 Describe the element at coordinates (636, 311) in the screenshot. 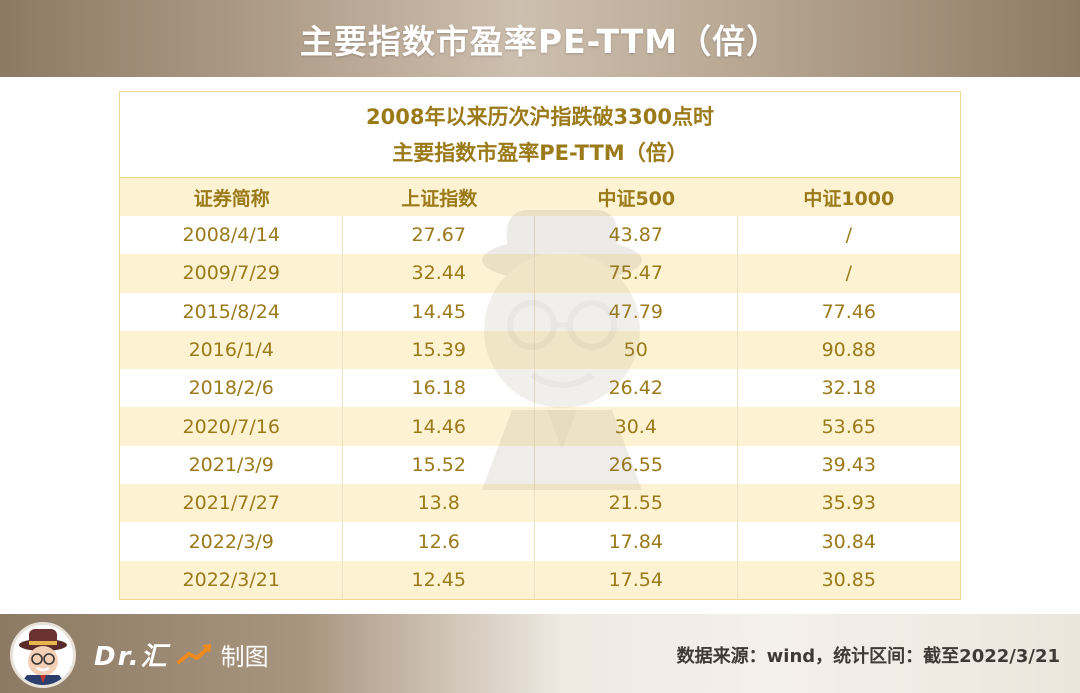

I see `cell-csi500: 47.79` at that location.